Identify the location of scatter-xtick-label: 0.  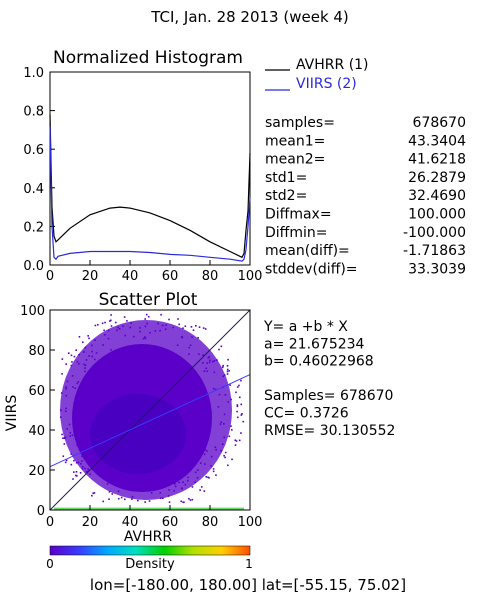
(50, 522).